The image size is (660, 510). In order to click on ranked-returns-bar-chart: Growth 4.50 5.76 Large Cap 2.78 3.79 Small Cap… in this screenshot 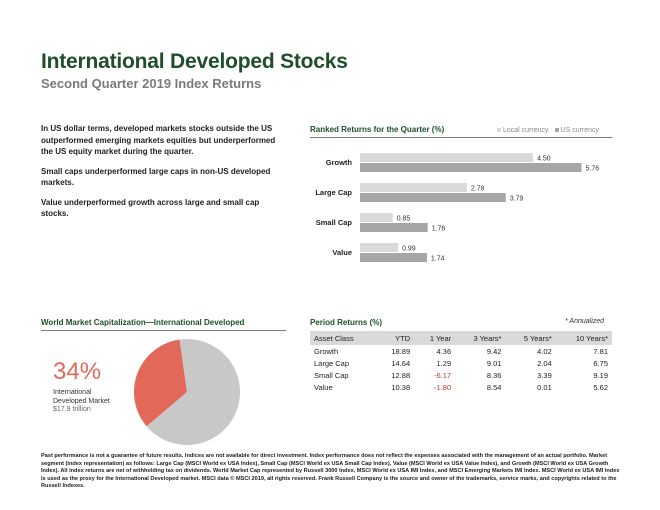, I will do `click(457, 208)`.